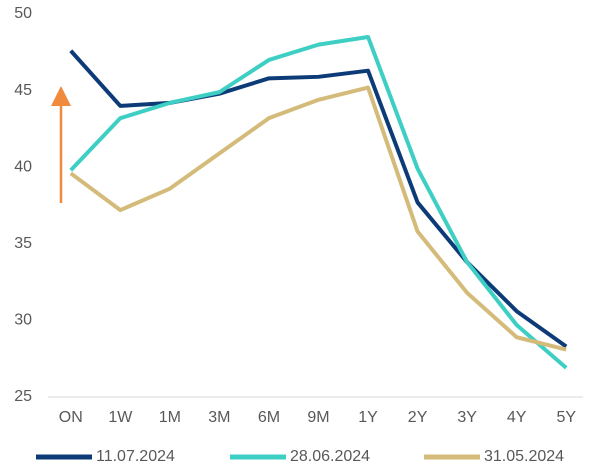 The image size is (590, 467). I want to click on x-tick-label: 5Y, so click(566, 417).